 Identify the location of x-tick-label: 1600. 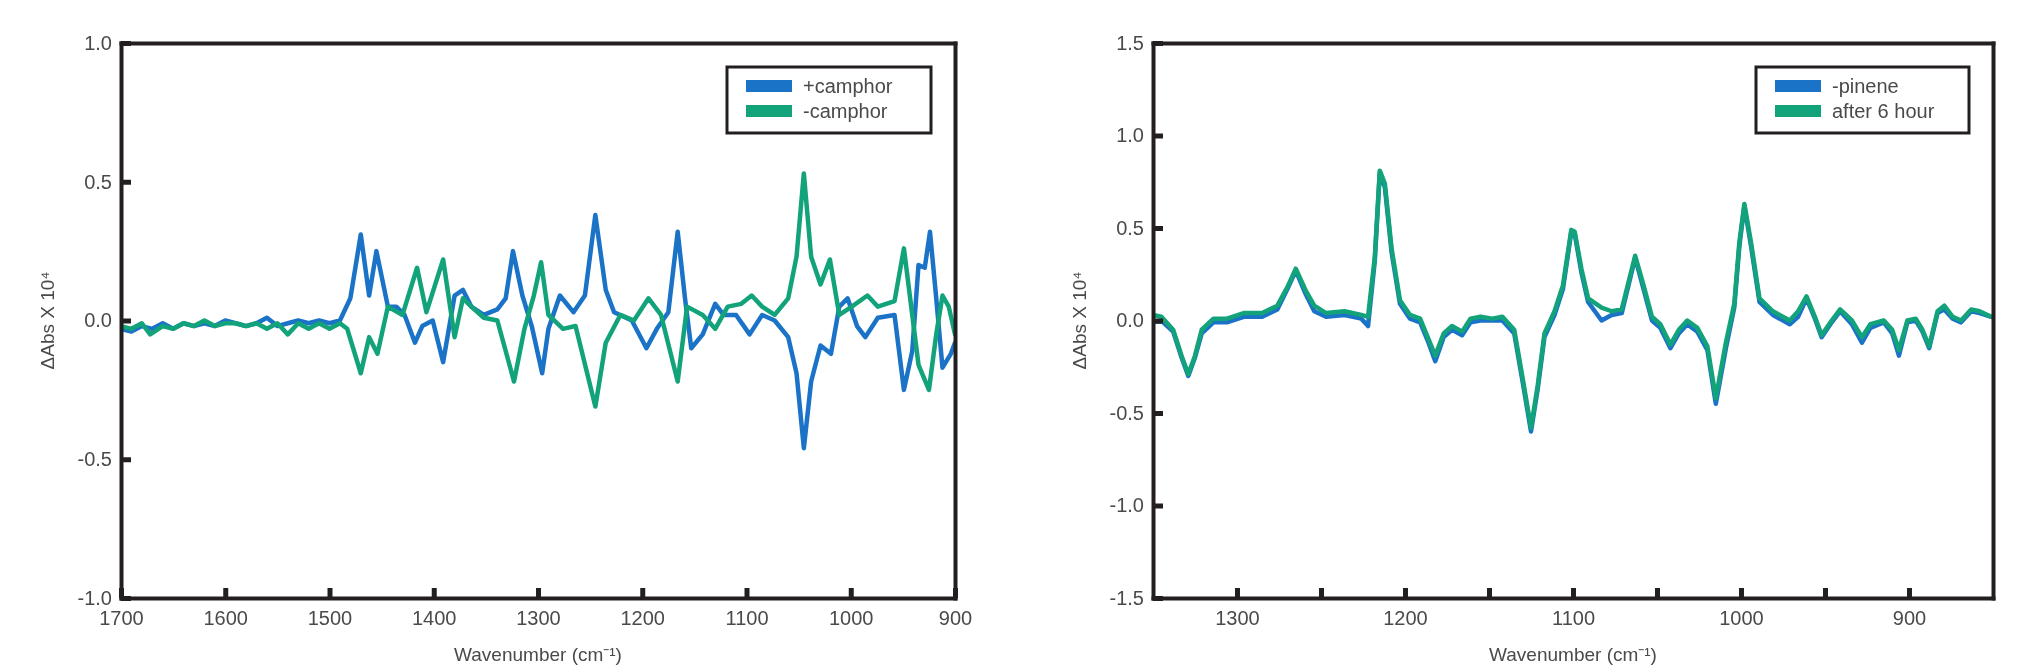
(225, 618).